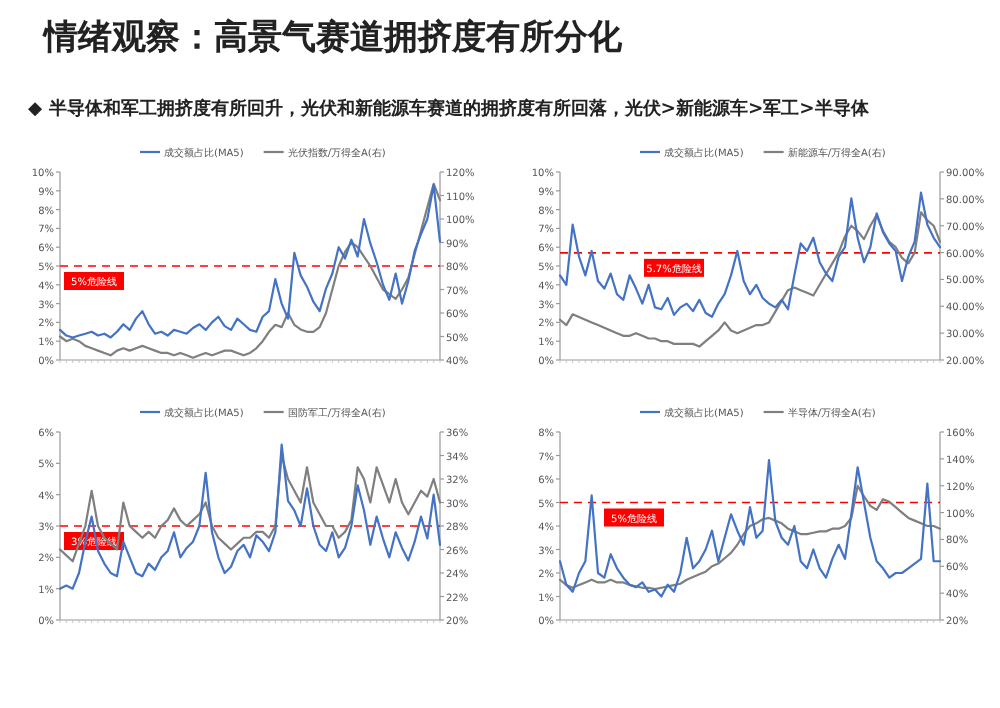 Image resolution: width=1000 pixels, height=708 pixels. I want to click on chart-subtitle: ◆ 半导体和军工拥挤度有所回升，光伏和新能源车赛道的拥挤度有所回落，光伏>新能源车>军工>半导体, so click(449, 109).